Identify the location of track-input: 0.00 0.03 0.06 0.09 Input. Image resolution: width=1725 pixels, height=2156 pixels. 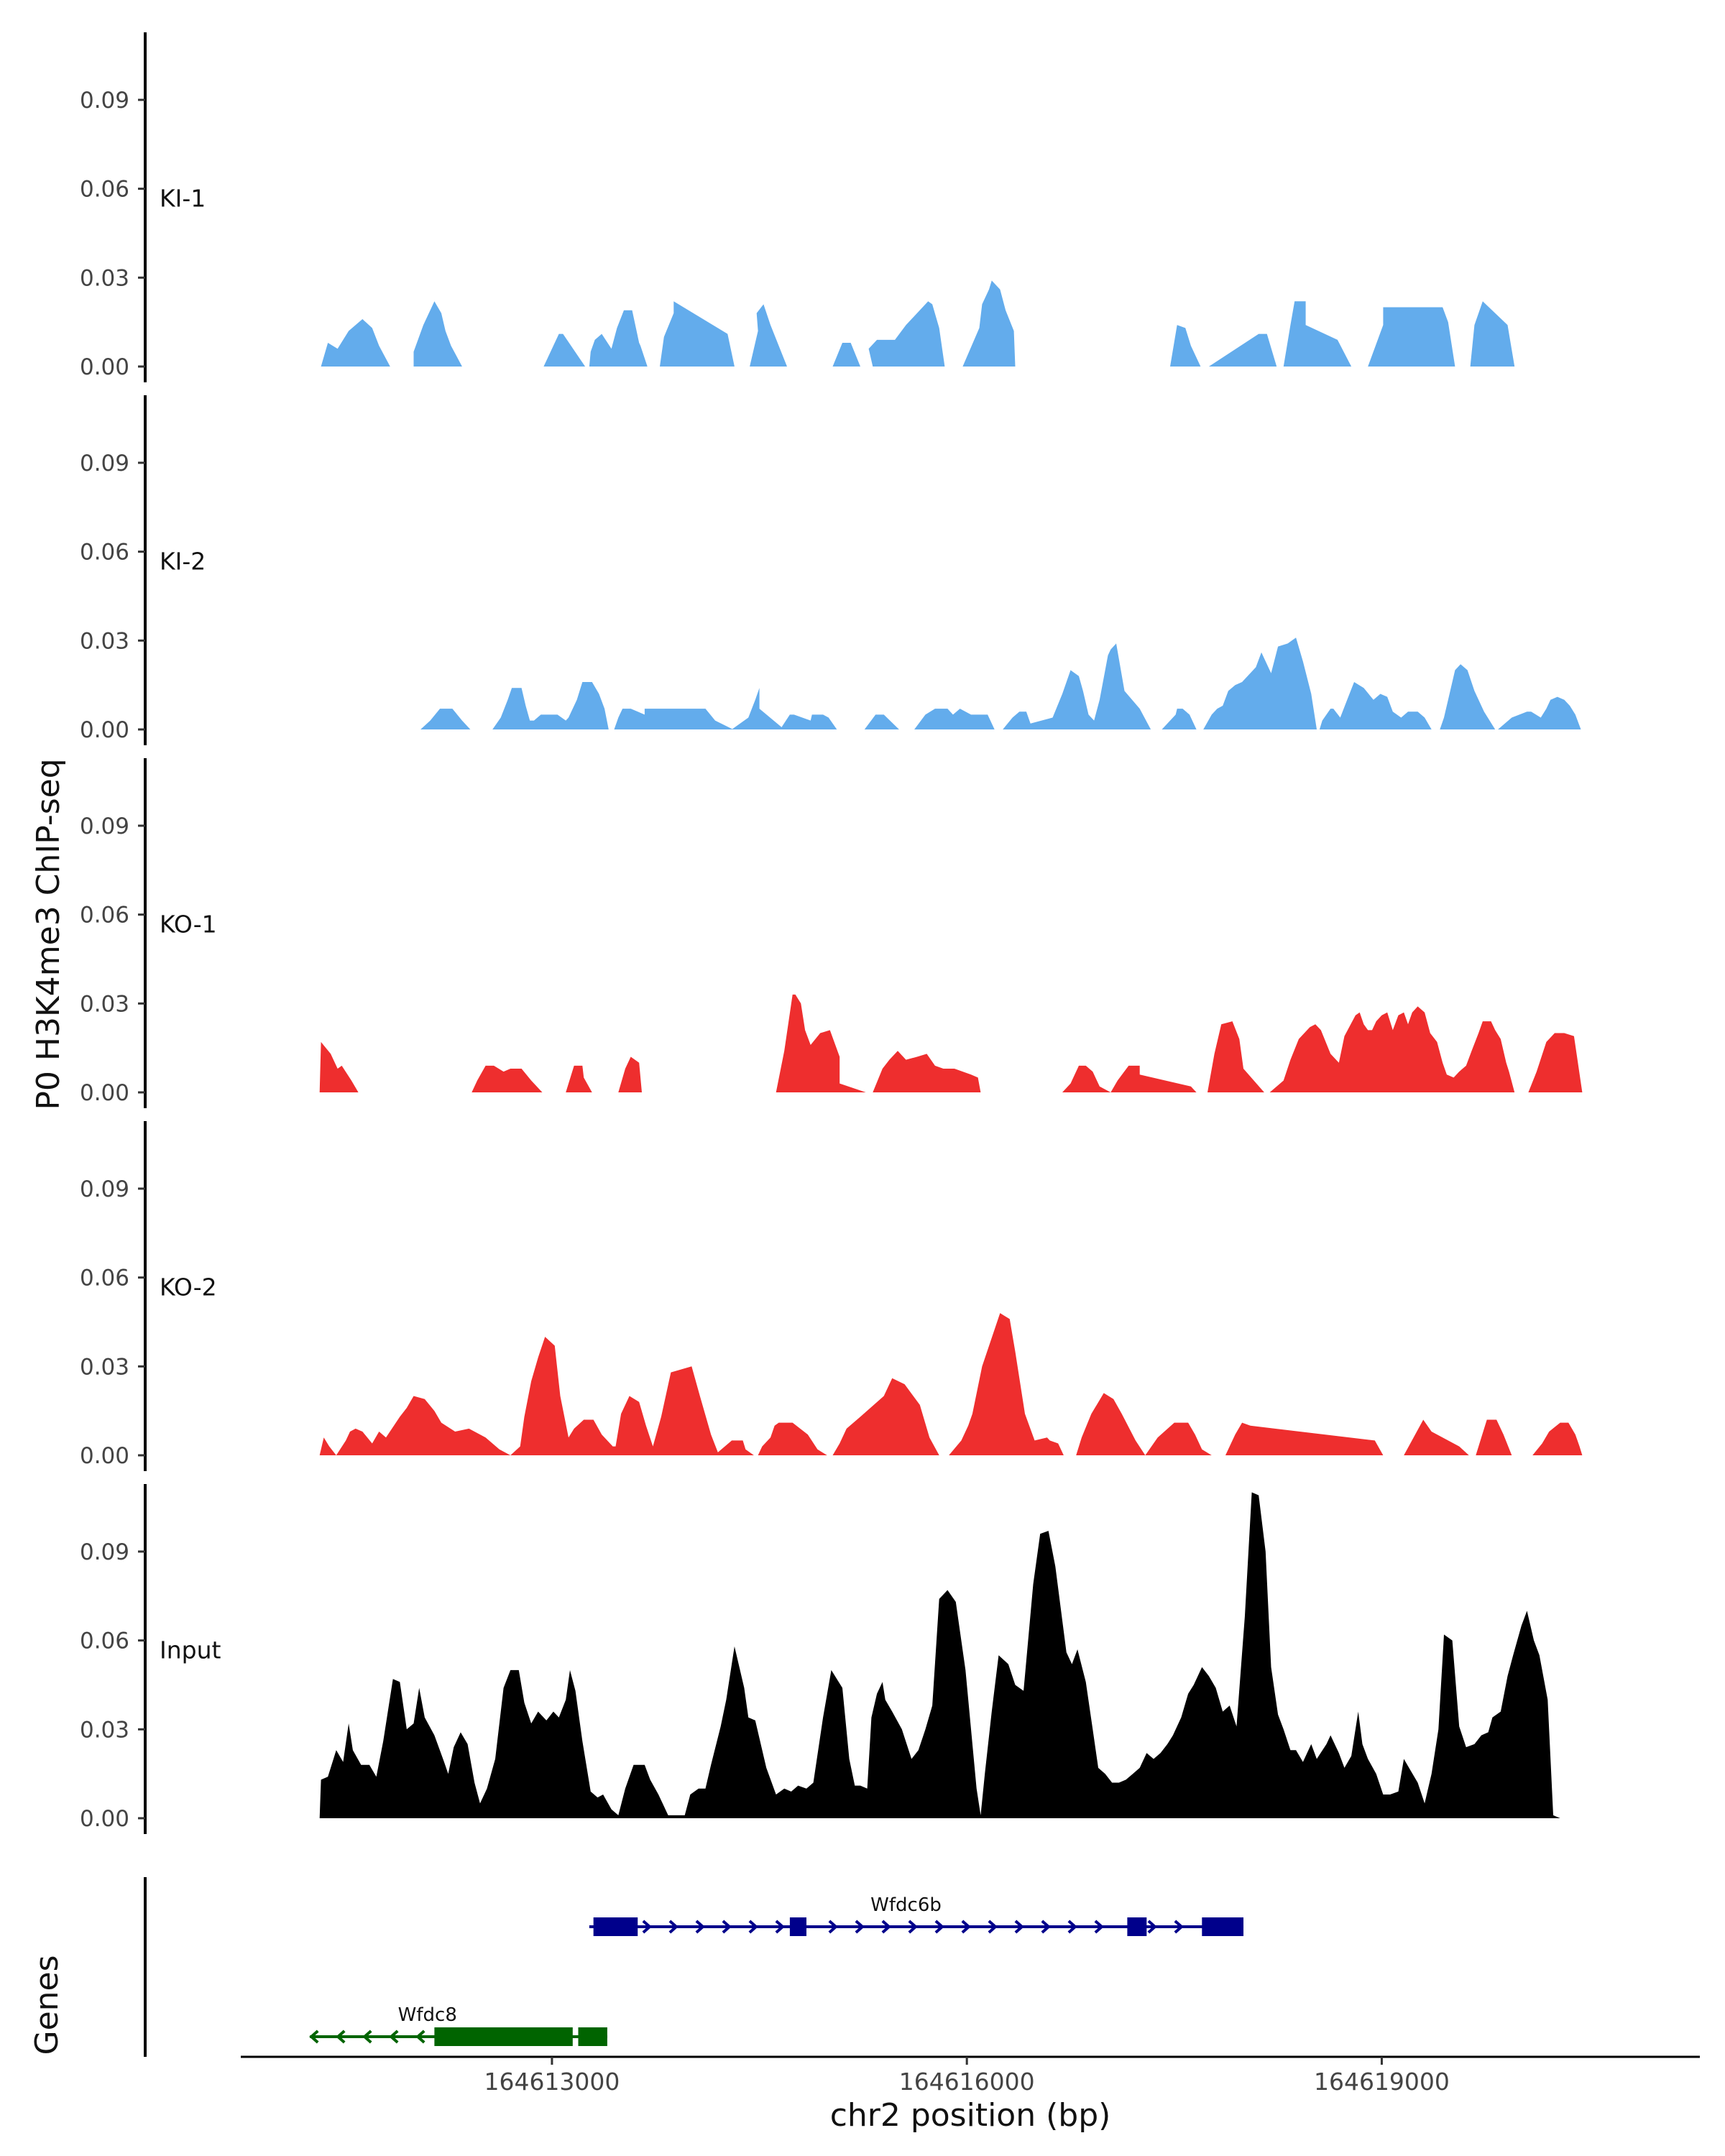
(820, 1659).